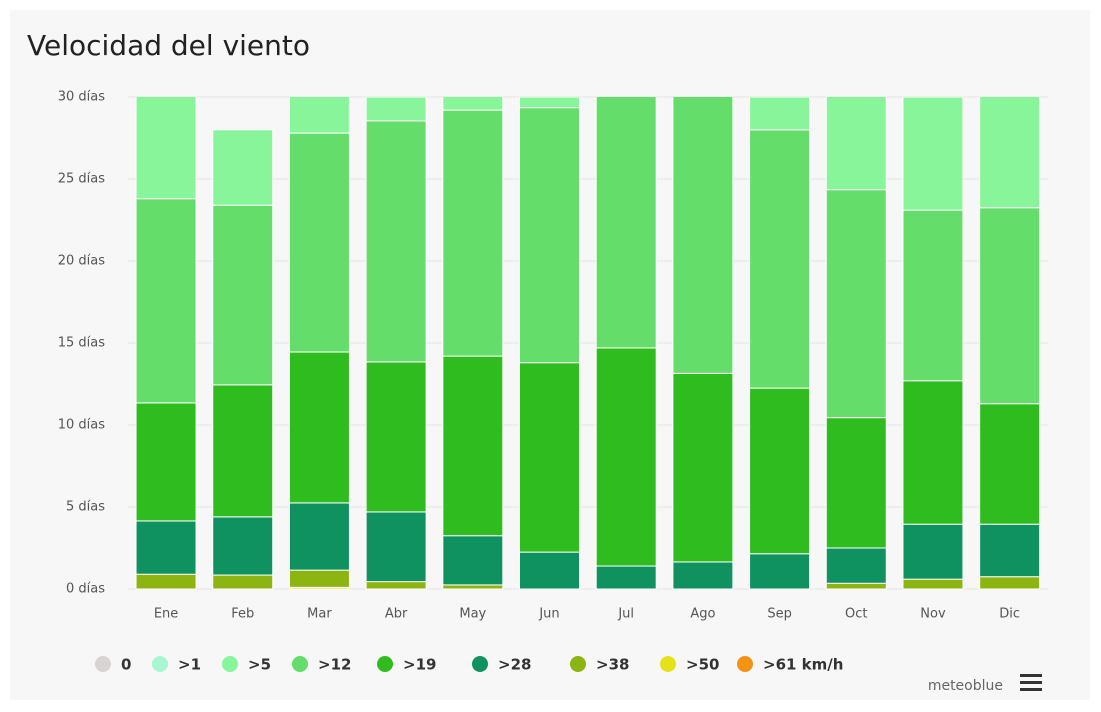  Describe the element at coordinates (82, 425) in the screenshot. I see `y-tick-label: 10 días` at that location.